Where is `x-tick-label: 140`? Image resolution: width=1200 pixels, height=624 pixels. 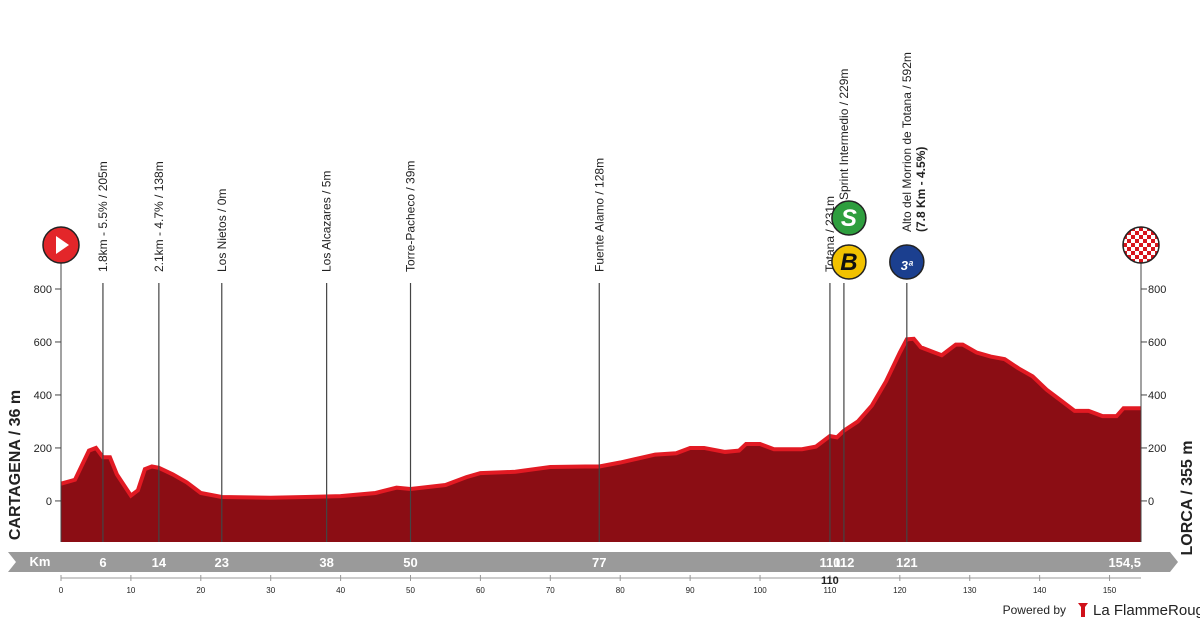 x-tick-label: 140 is located at coordinates (1040, 590).